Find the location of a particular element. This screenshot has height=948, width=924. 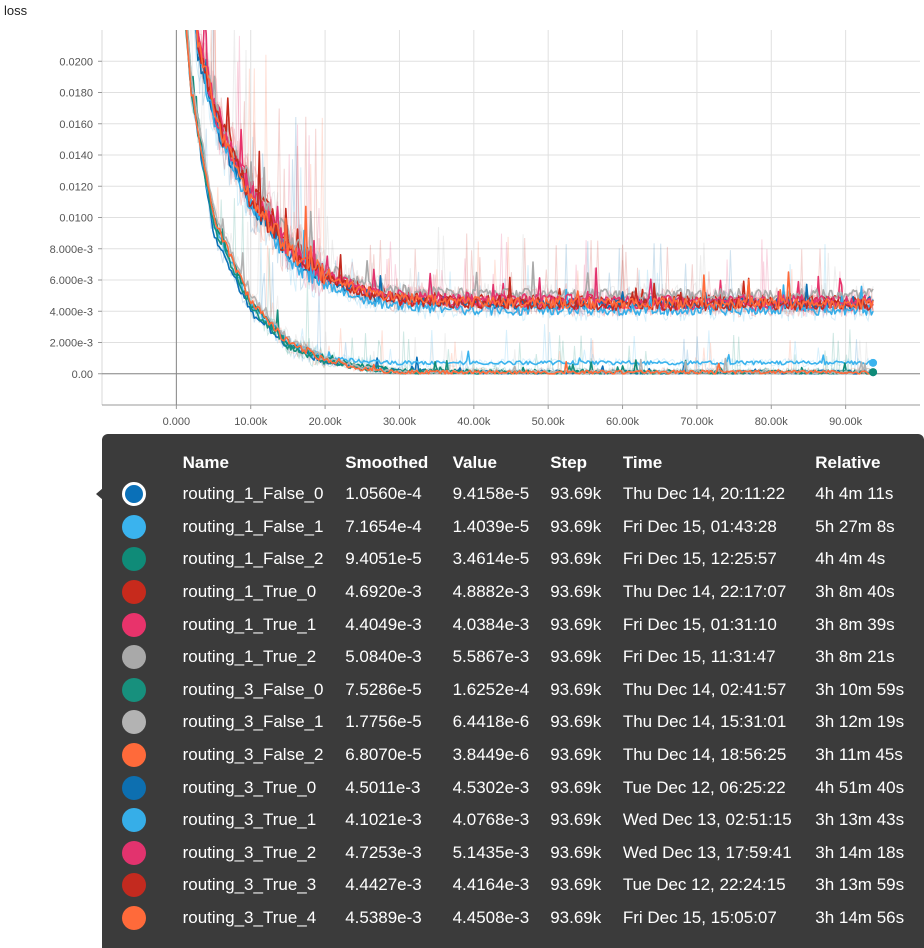

x-tick-label: 90.00k is located at coordinates (846, 422).